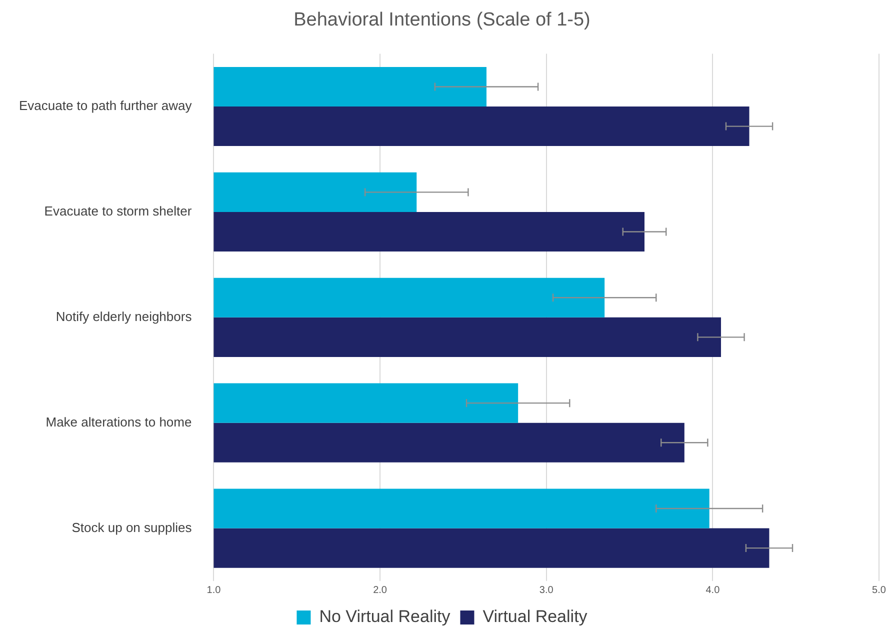  I want to click on x-tick-label: 1.0, so click(214, 590).